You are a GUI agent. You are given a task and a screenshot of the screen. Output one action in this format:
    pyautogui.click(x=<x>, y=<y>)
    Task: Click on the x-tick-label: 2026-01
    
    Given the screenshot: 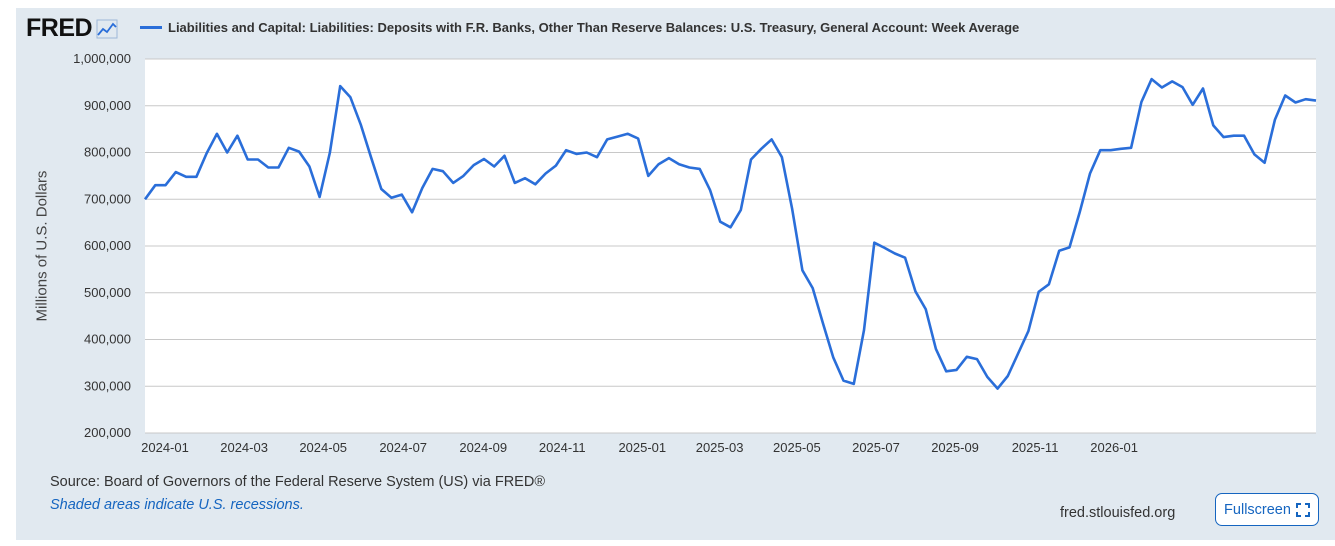 What is the action you would take?
    pyautogui.click(x=1114, y=447)
    